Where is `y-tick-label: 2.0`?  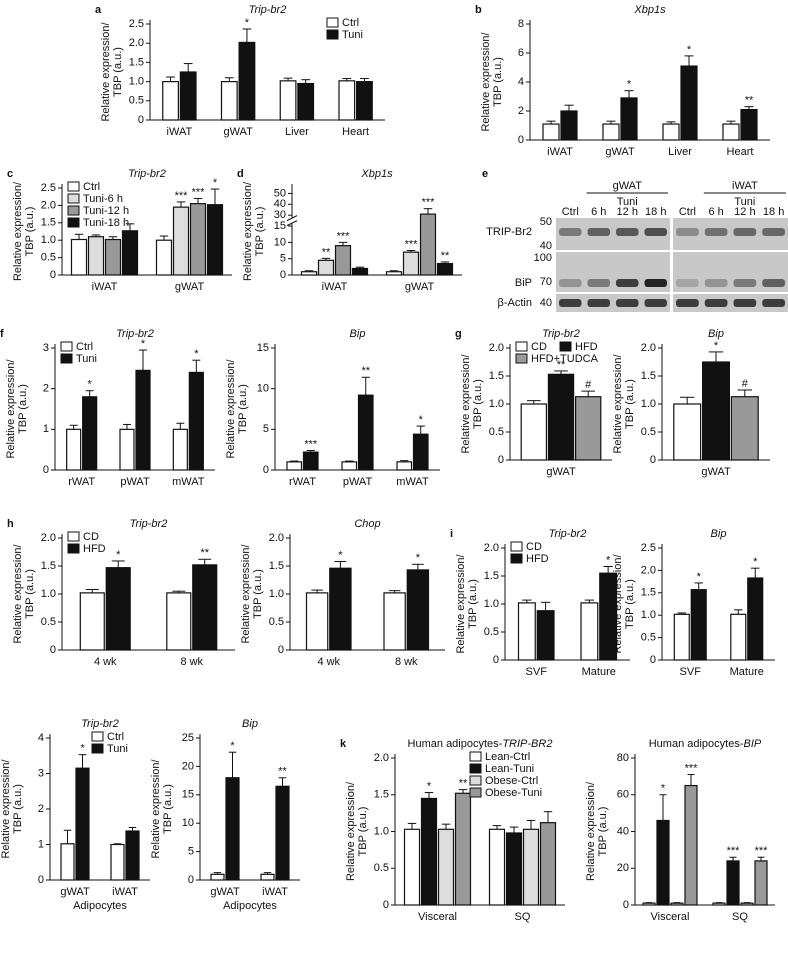
y-tick-label: 2.0 is located at coordinates (381, 758).